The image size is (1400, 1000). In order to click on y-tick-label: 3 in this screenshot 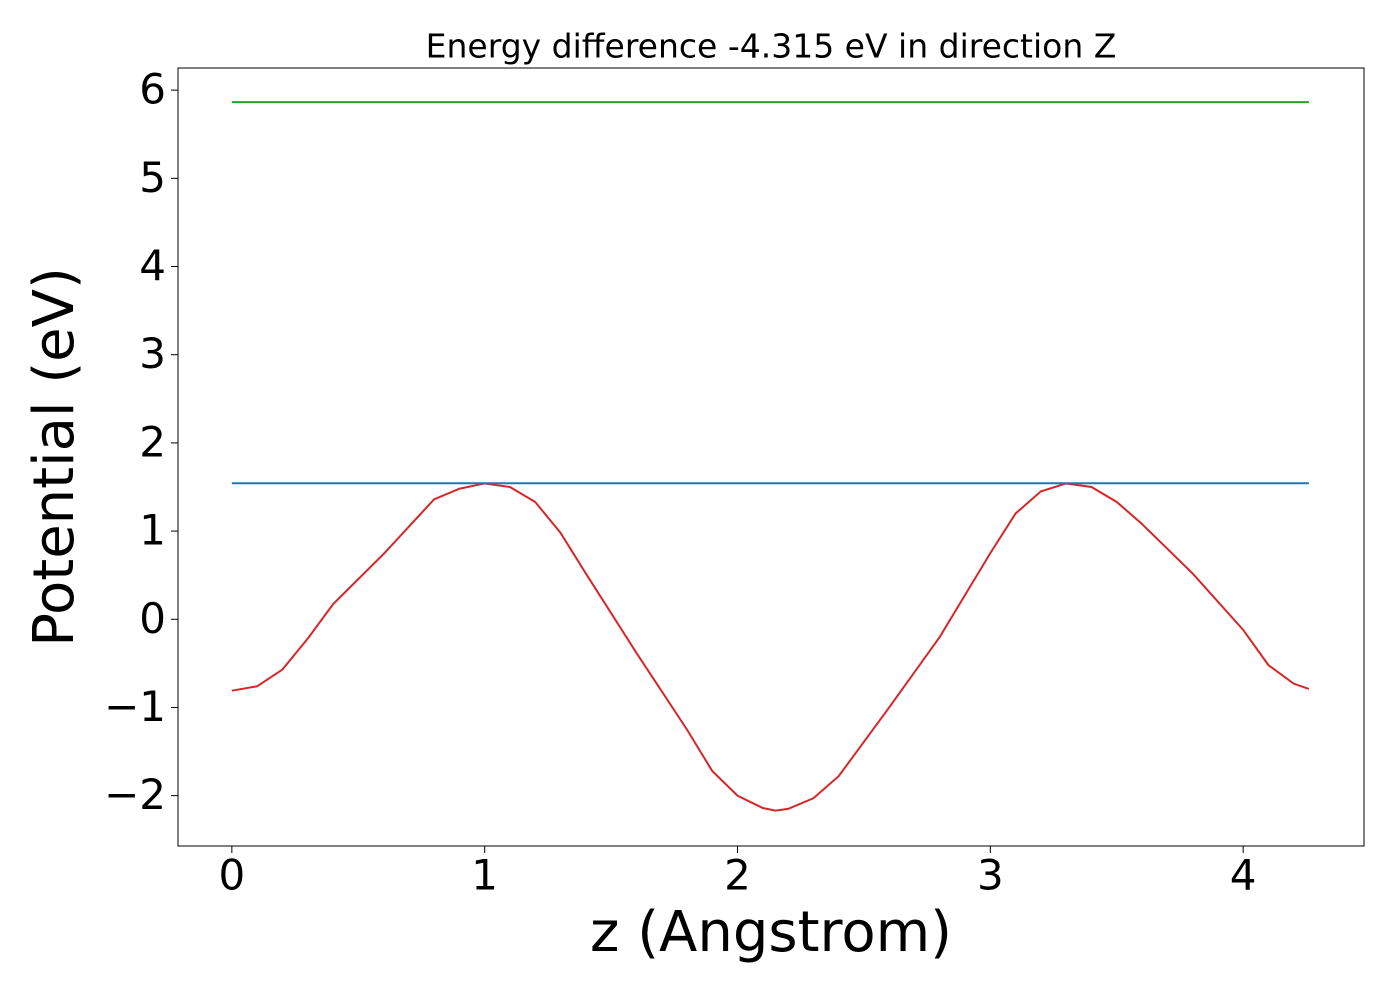, I will do `click(152, 353)`.